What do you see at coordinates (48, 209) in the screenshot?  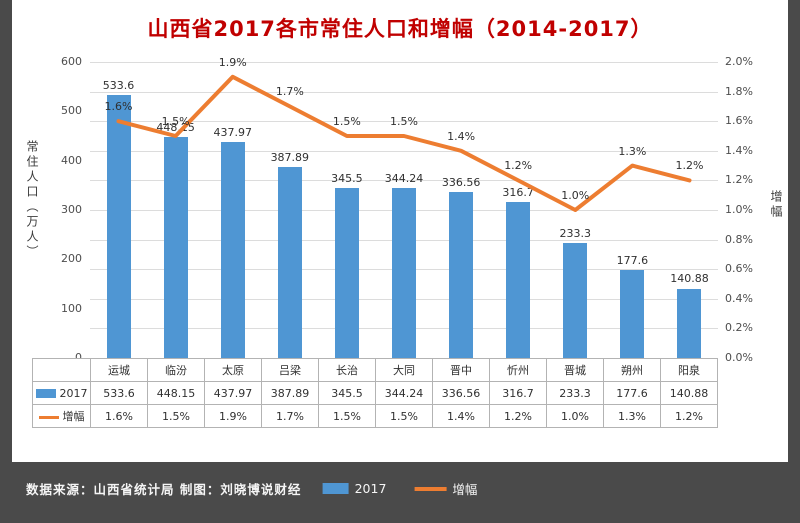 I see `left-axis-ticks: 600 500 400 300 200 100 0` at bounding box center [48, 209].